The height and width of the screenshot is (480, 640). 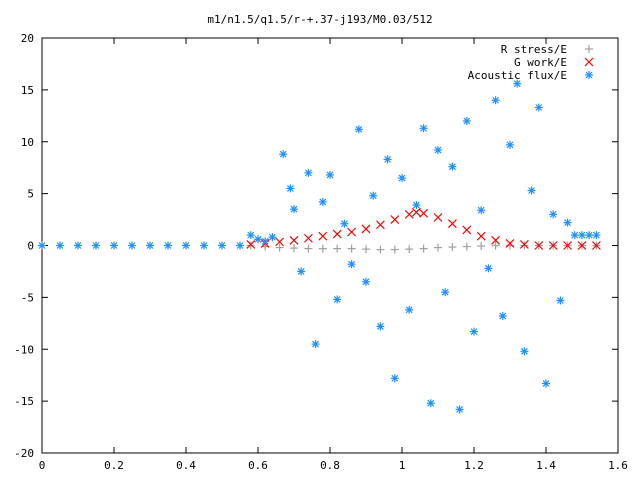 What do you see at coordinates (589, 62) in the screenshot?
I see `legend-marker-d2` at bounding box center [589, 62].